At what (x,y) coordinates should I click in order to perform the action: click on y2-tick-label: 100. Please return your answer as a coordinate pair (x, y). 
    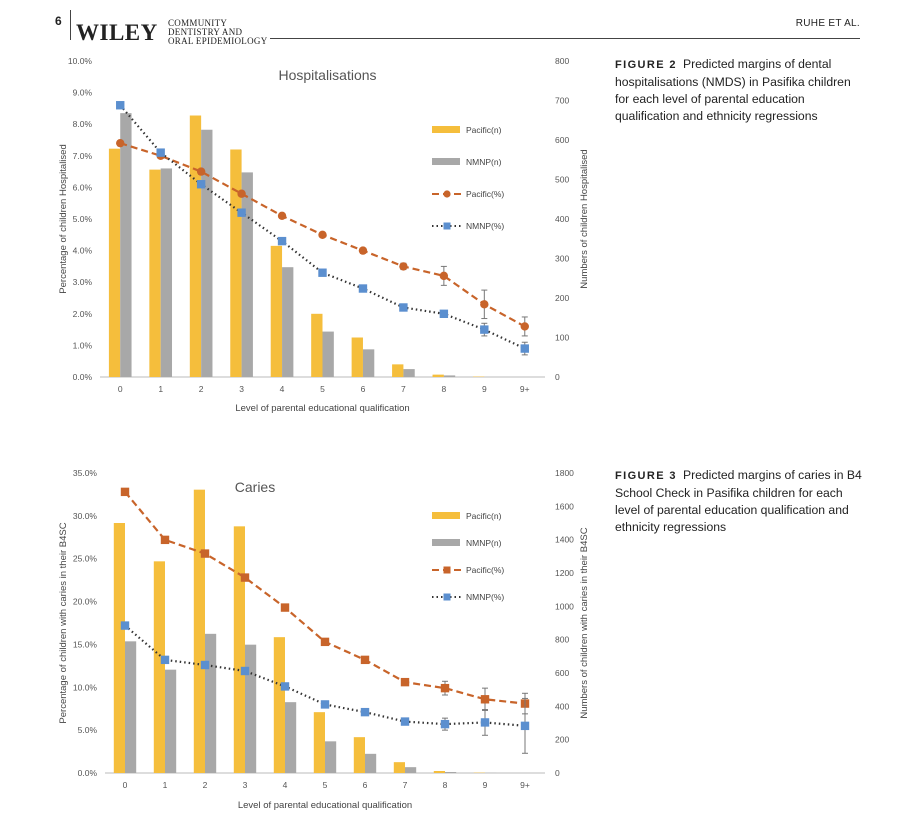
    Looking at the image, I should click on (562, 338).